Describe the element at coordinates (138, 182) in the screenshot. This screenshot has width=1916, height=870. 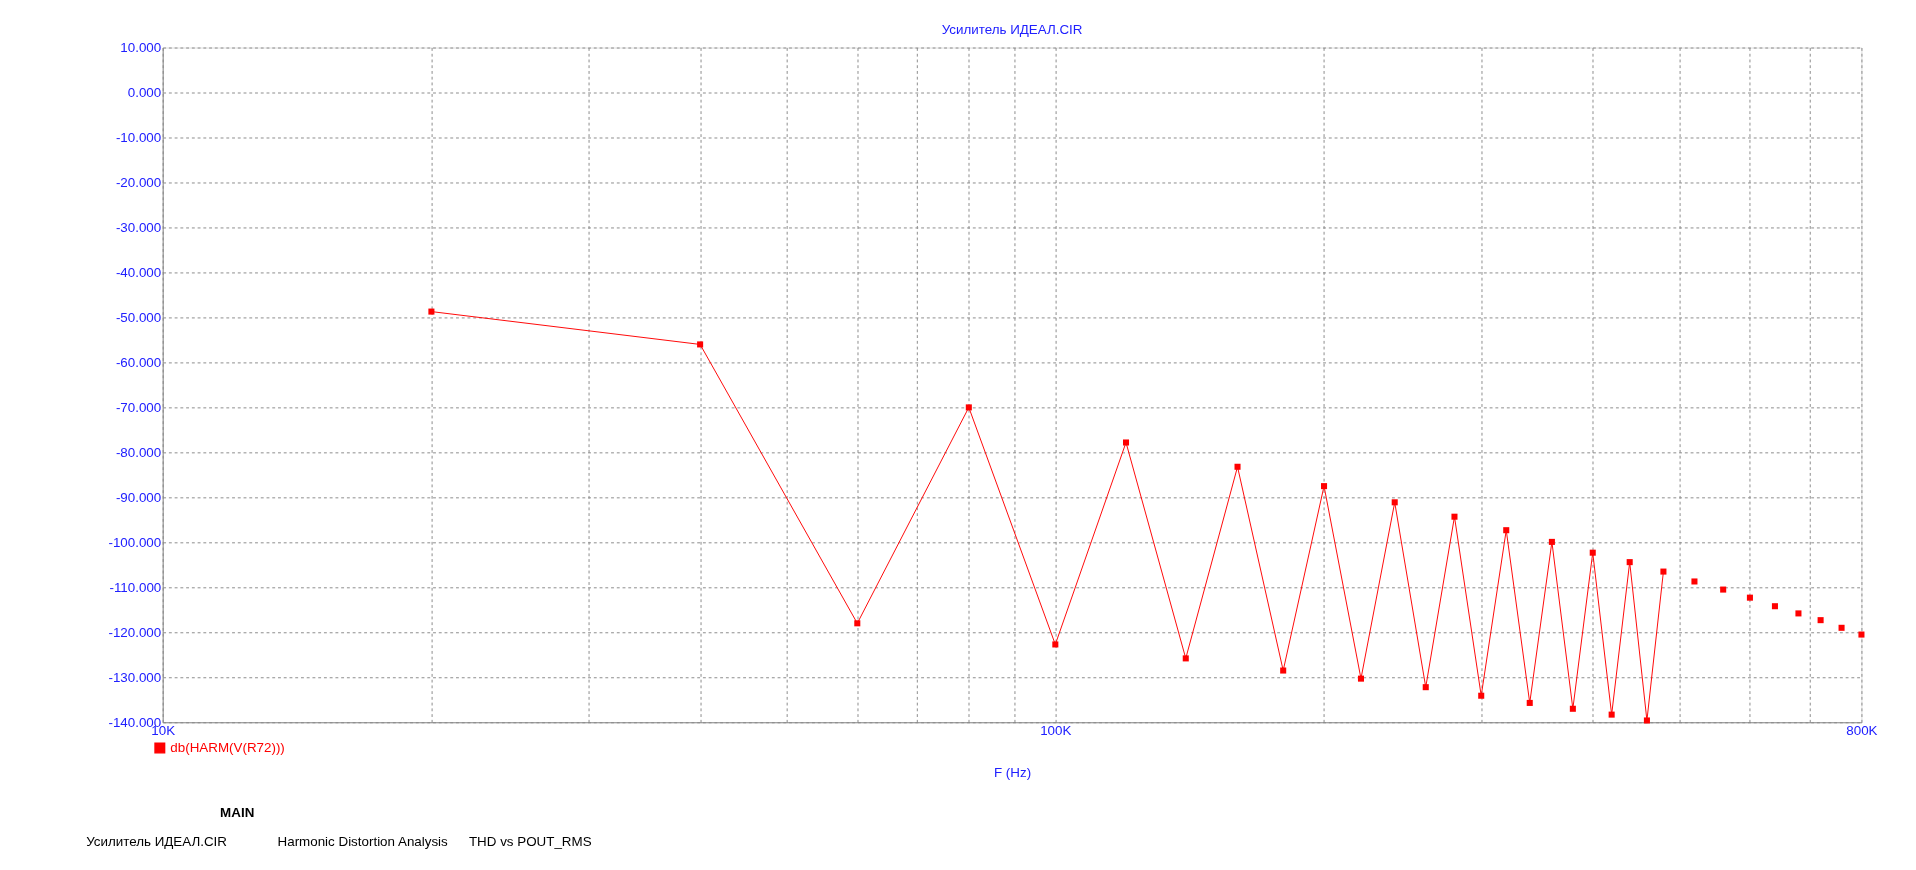
I see `y-tick-label: -20.000` at that location.